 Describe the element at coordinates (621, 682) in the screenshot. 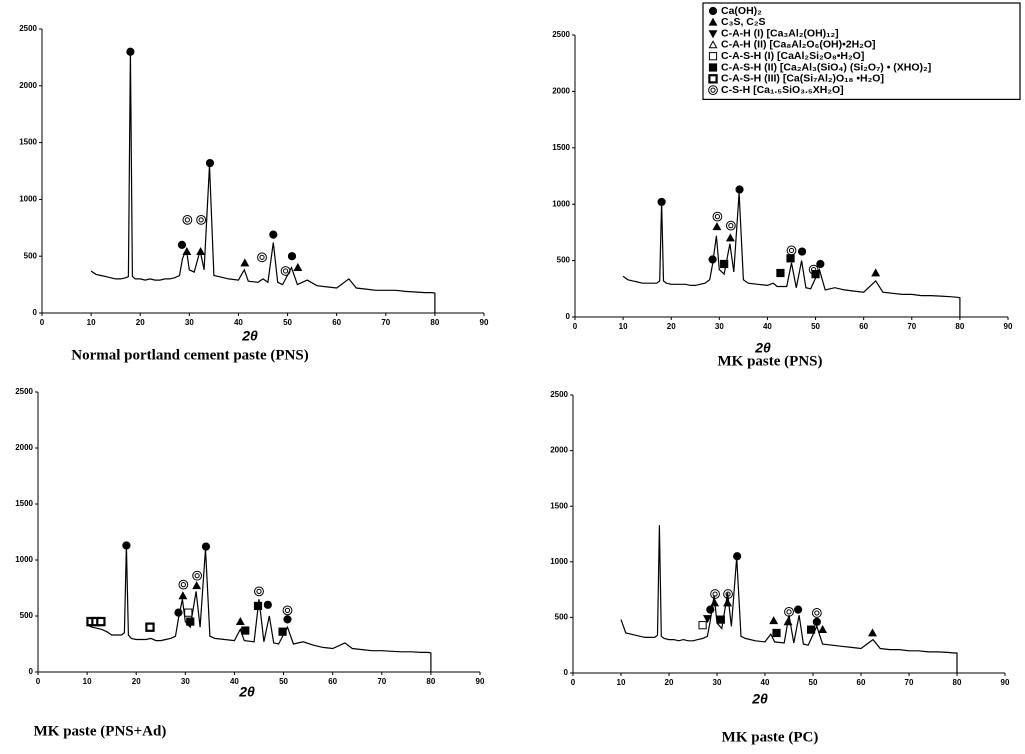

I see `x-tick-label: 10` at that location.